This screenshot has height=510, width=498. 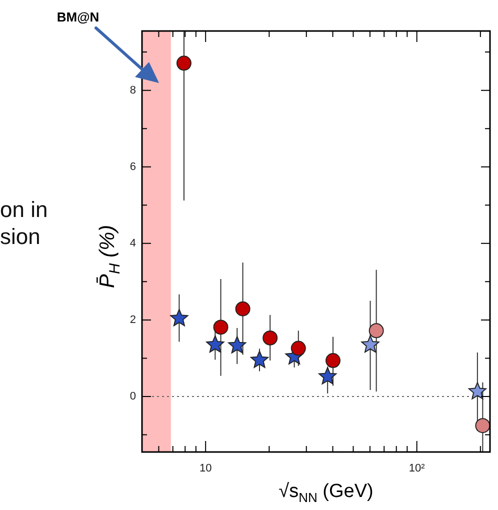 What do you see at coordinates (205, 468) in the screenshot?
I see `x-tick-label: 10` at bounding box center [205, 468].